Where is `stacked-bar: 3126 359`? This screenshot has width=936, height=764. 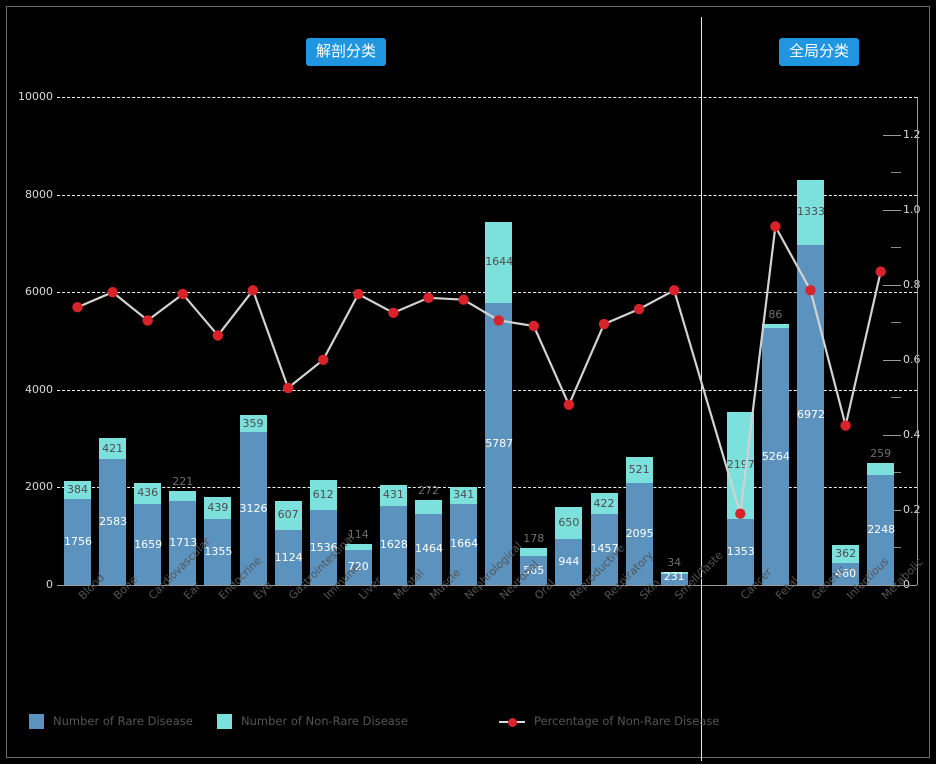 stacked-bar: 3126 359 is located at coordinates (253, 499).